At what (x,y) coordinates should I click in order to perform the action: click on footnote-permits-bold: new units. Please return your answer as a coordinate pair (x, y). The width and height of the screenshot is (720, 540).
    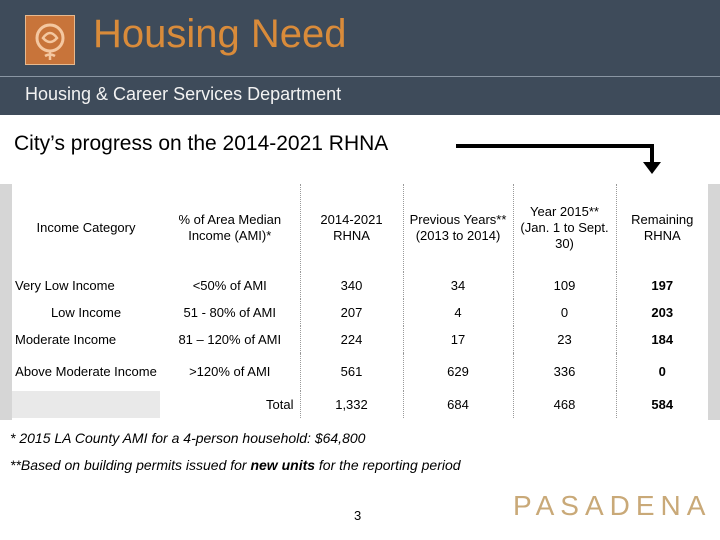
    Looking at the image, I should click on (283, 465).